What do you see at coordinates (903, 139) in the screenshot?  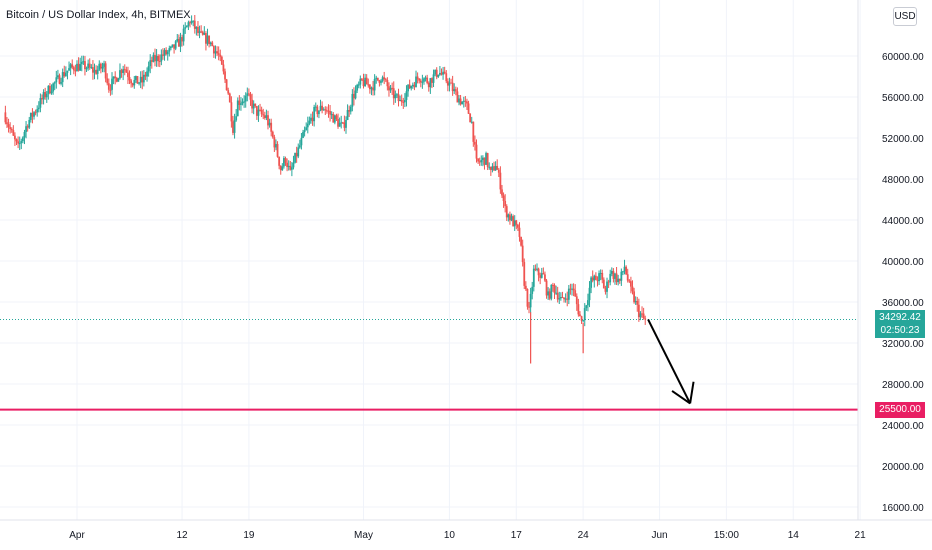 I see `y-tick-label: 52000.00` at bounding box center [903, 139].